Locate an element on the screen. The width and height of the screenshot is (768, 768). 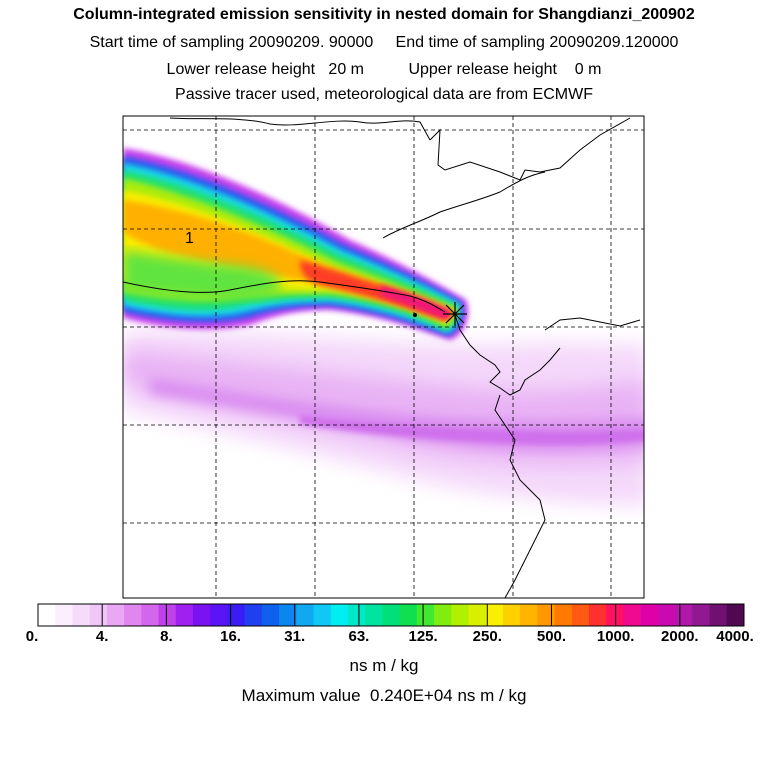
receptor-star-marker is located at coordinates (455, 314).